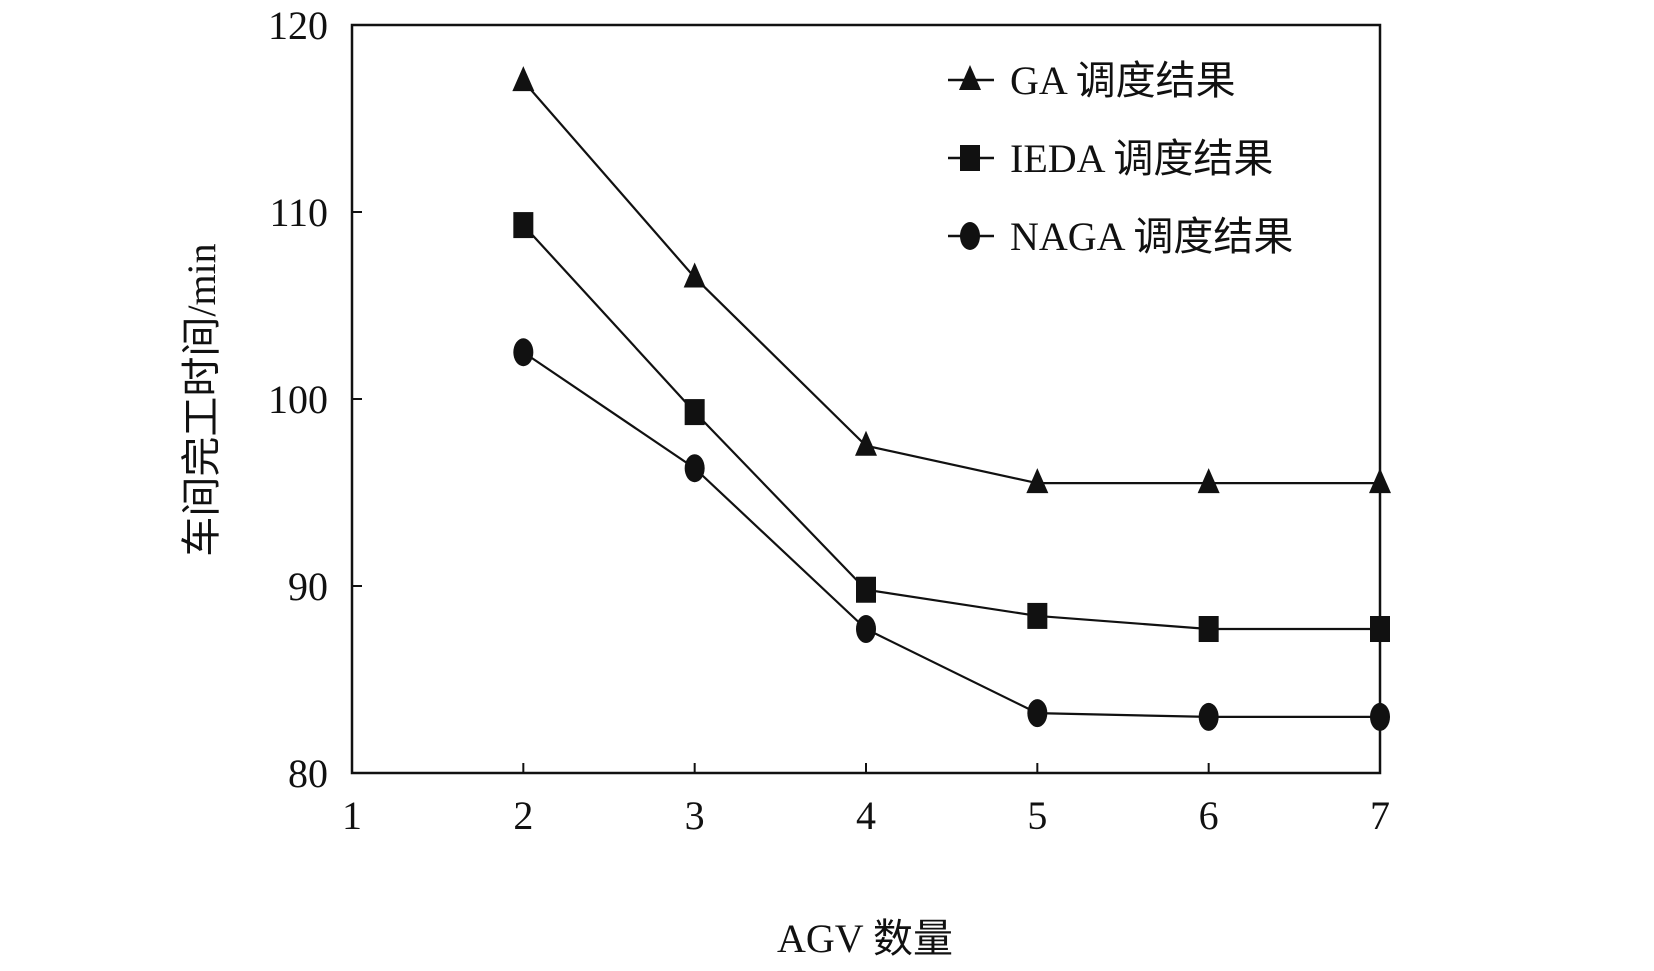 The height and width of the screenshot is (971, 1654). I want to click on y-tick-label: 120, so click(298, 25).